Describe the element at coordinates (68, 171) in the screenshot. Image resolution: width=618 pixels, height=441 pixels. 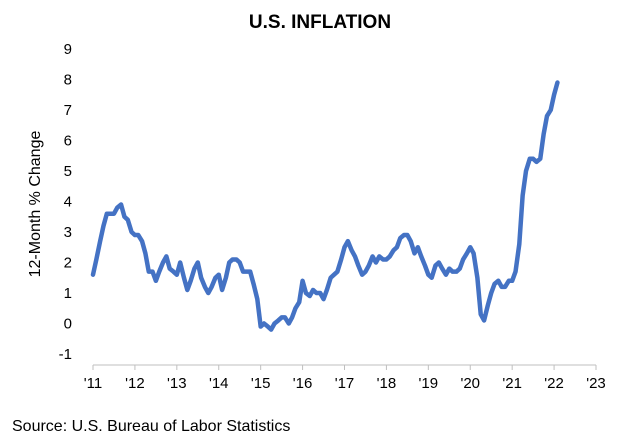
I see `y-tick-label: 5` at that location.